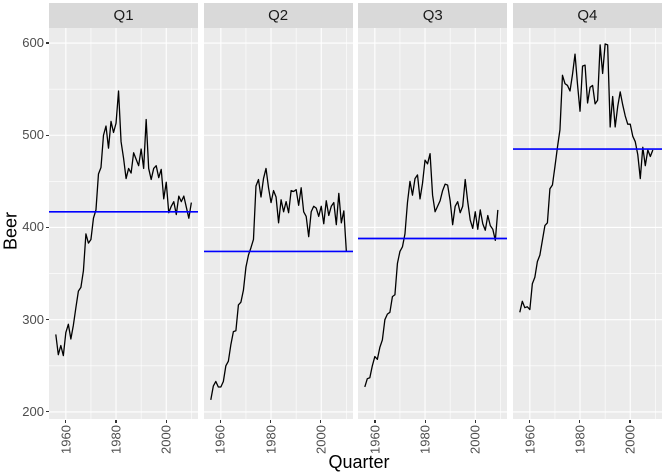 The height and width of the screenshot is (475, 670). Describe the element at coordinates (124, 15) in the screenshot. I see `facet-strip-q1: Q1` at that location.